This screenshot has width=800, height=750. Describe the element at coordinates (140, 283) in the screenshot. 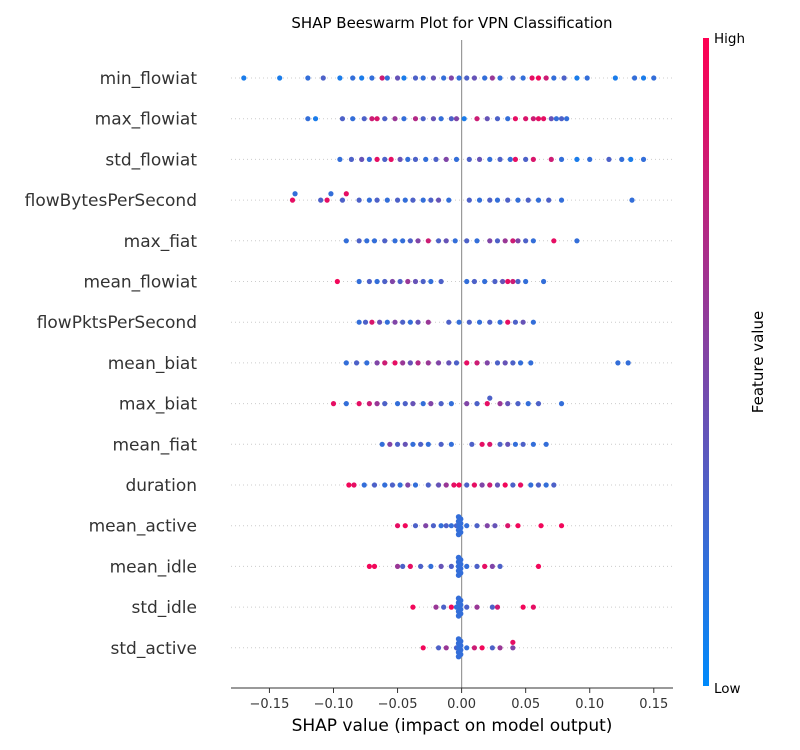

I see `feature-label-mean_flowiat: mean_flowiat` at that location.